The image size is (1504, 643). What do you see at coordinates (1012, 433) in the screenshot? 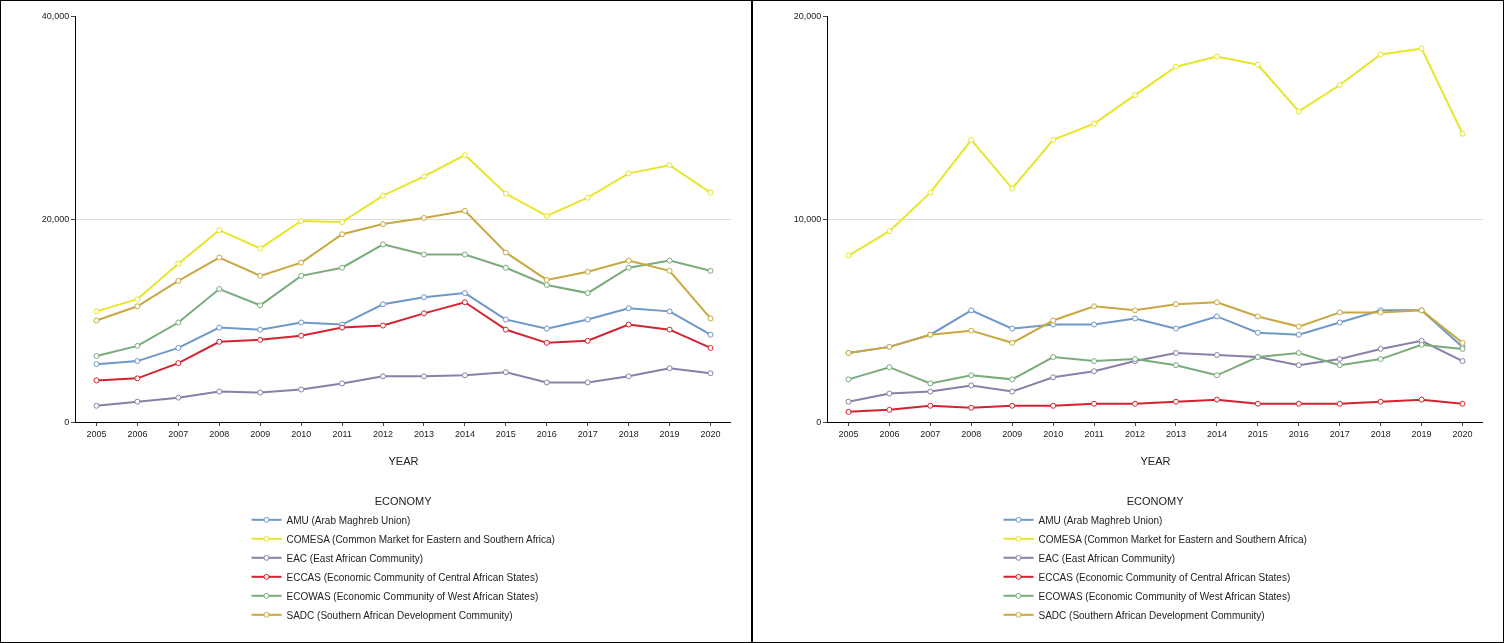
I see `x-tick-label: 2009` at bounding box center [1012, 433].